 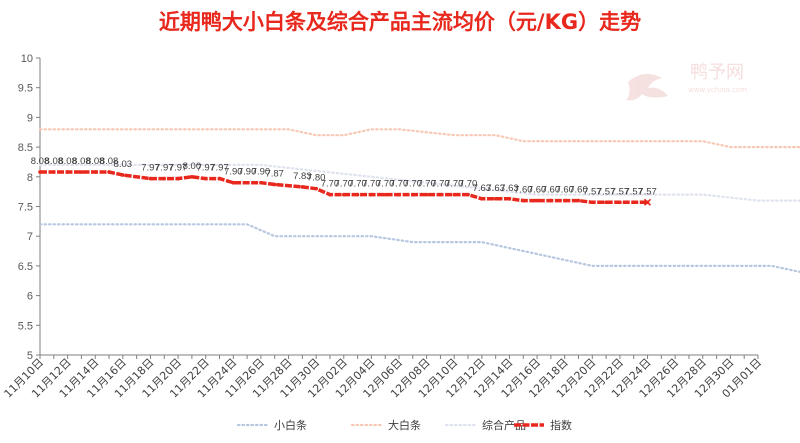 What do you see at coordinates (30, 297) in the screenshot?
I see `y-tick-label: 6` at bounding box center [30, 297].